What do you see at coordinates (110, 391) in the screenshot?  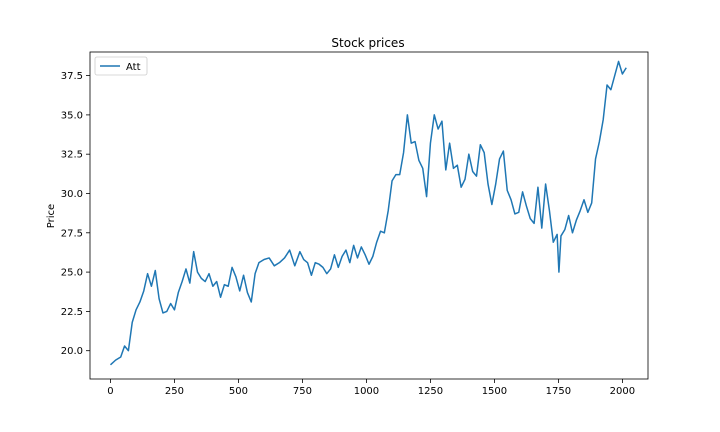 I see `x-tick-label: 0` at bounding box center [110, 391].